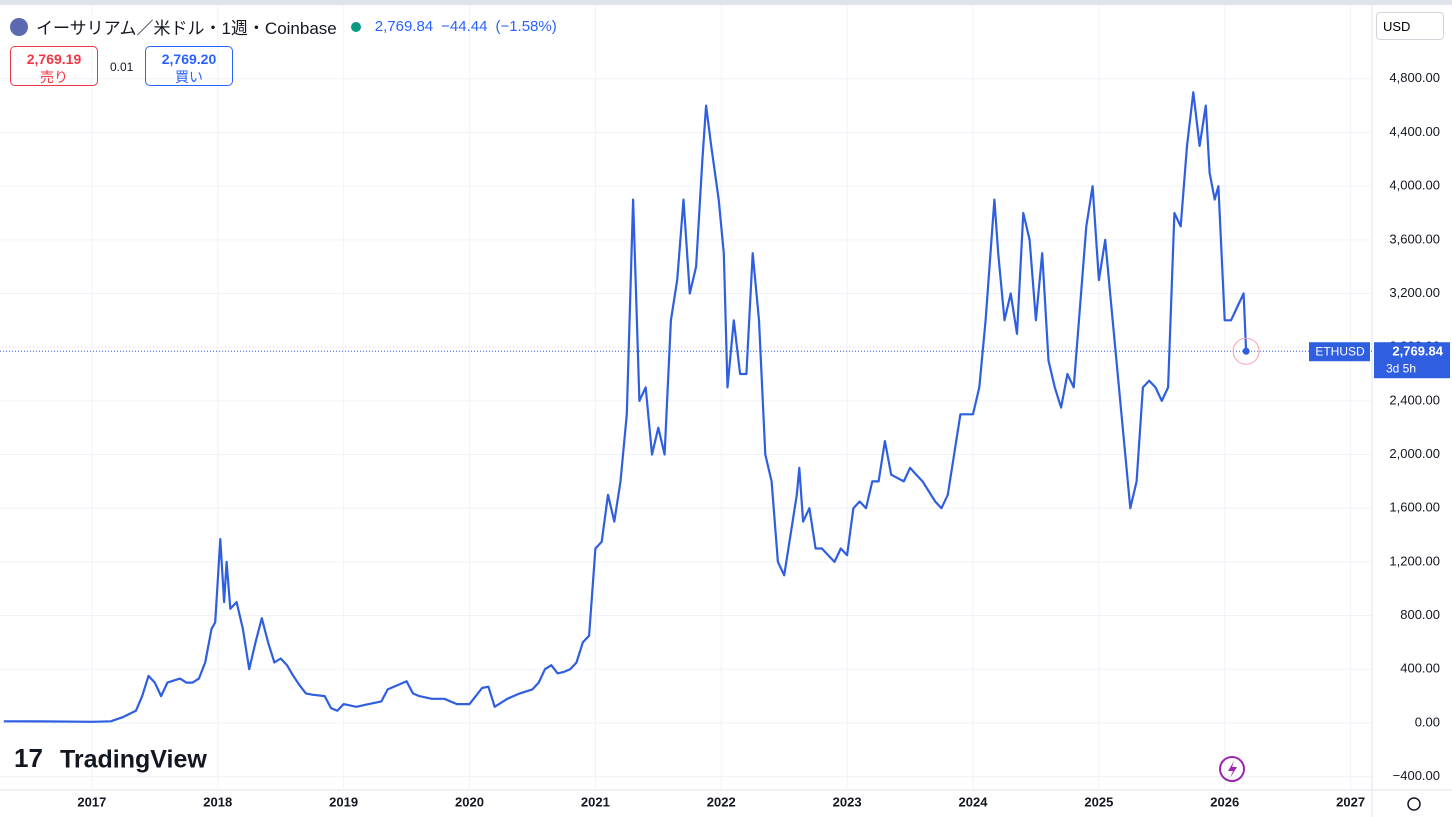  What do you see at coordinates (1414, 185) in the screenshot?
I see `y-tick-label: 4,000.00` at bounding box center [1414, 185].